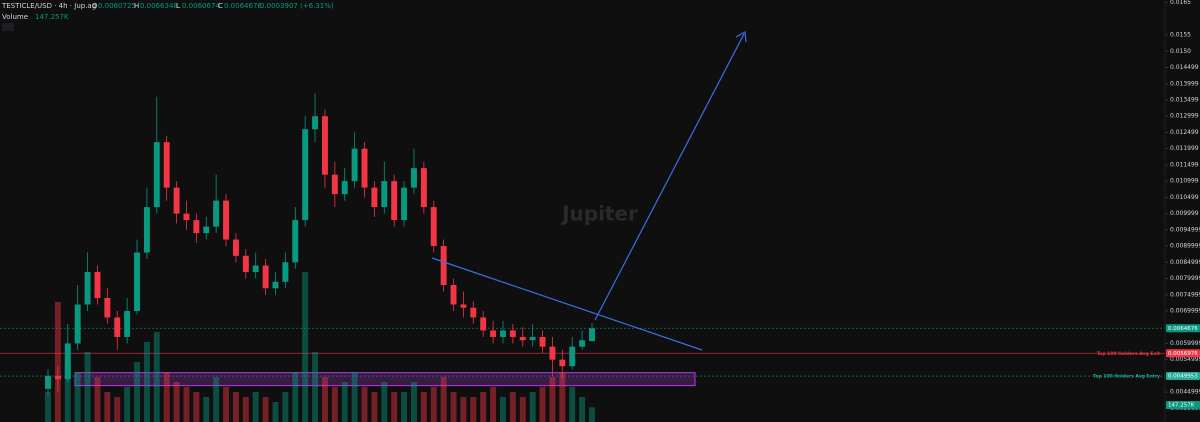 Image resolution: width=1200 pixels, height=422 pixels. Describe the element at coordinates (220, 6) in the screenshot. I see `ohlc-key: C` at that location.